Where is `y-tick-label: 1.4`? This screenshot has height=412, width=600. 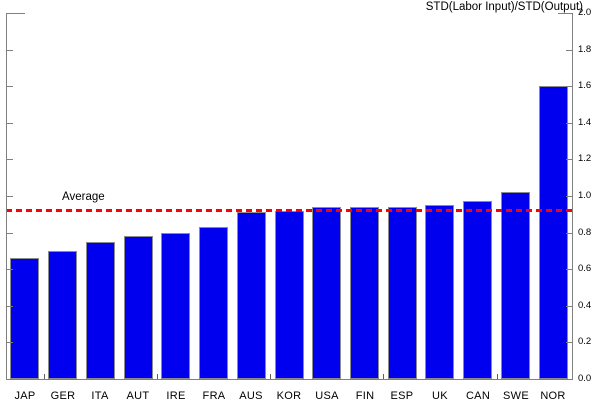
y-tick-label: 1.4 is located at coordinates (585, 122).